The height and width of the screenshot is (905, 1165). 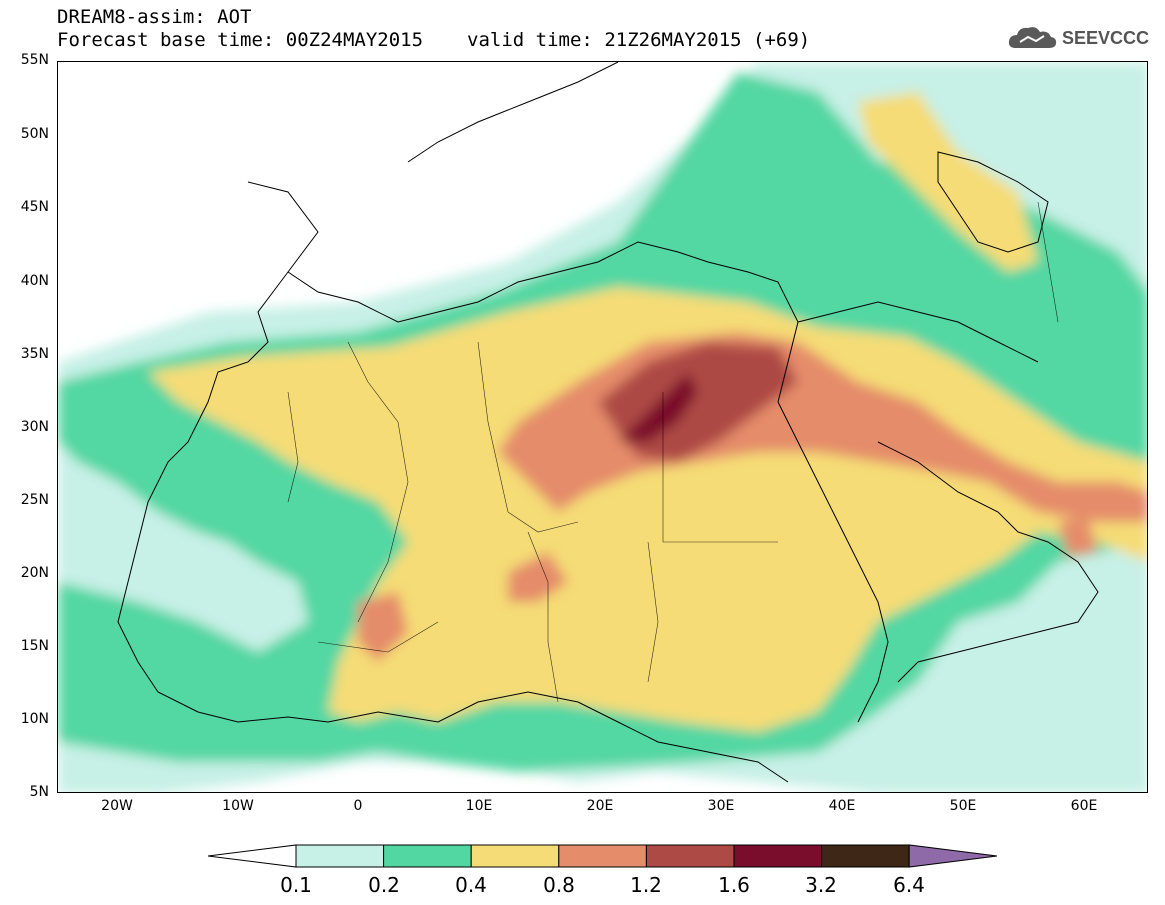 What do you see at coordinates (1084, 806) in the screenshot?
I see `lon-label-60e: 60E` at bounding box center [1084, 806].